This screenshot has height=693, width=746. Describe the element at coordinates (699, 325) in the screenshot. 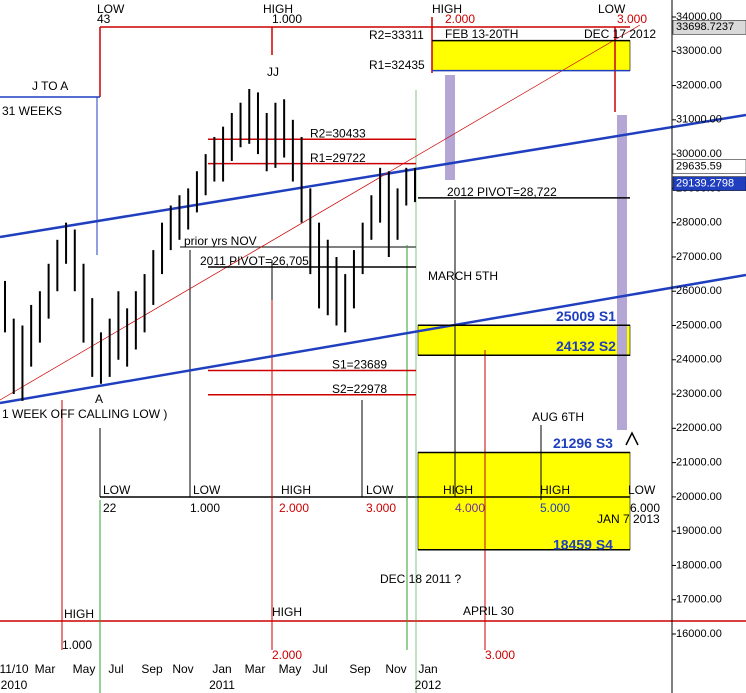

I see `y-tick-label: 25000.00` at that location.